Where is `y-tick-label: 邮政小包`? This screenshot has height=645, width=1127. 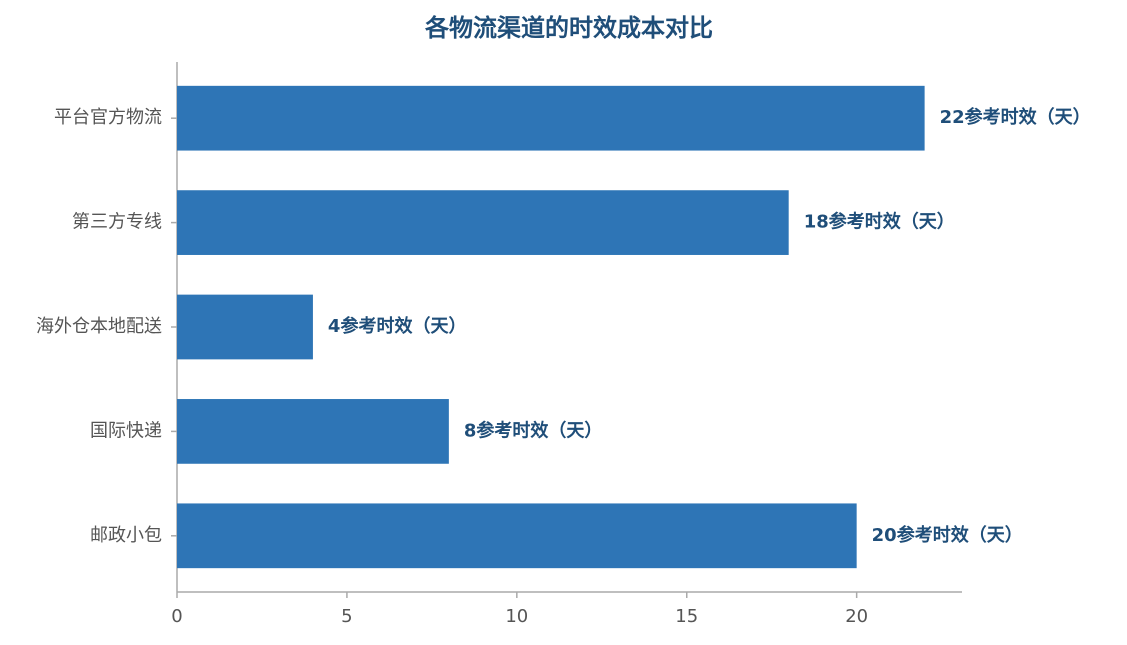
y-tick-label: 邮政小包 is located at coordinates (126, 535).